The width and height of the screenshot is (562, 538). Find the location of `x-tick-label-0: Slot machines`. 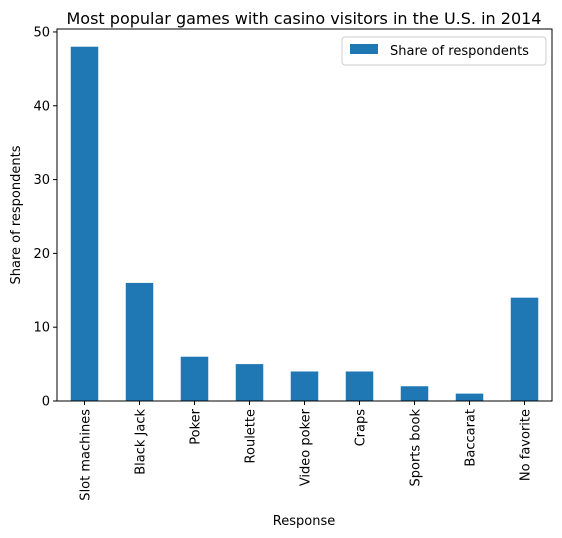

x-tick-label-0: Slot machines is located at coordinates (86, 455).